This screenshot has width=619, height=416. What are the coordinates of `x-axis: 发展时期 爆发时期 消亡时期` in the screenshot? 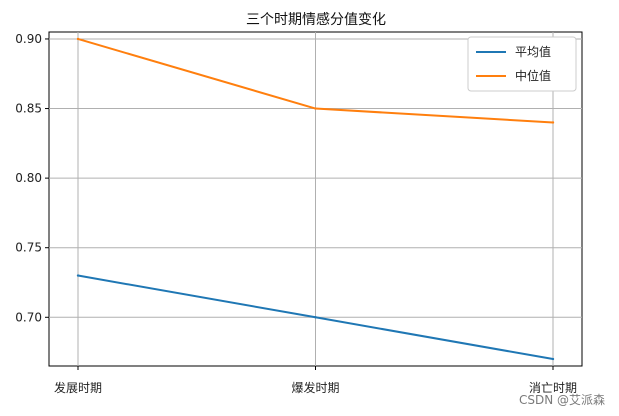 It's located at (315, 380).